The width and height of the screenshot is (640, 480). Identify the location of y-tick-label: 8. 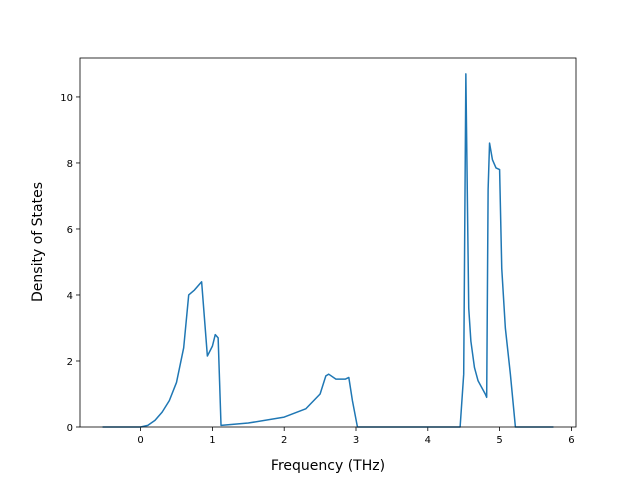
(70, 164).